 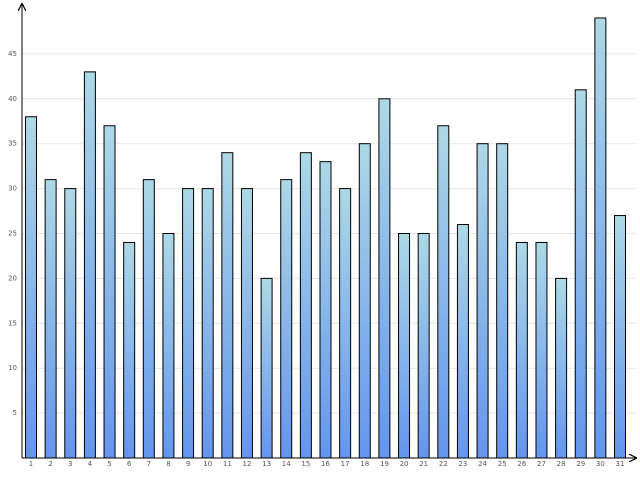 I want to click on x-tick-label: 20, so click(x=404, y=464).